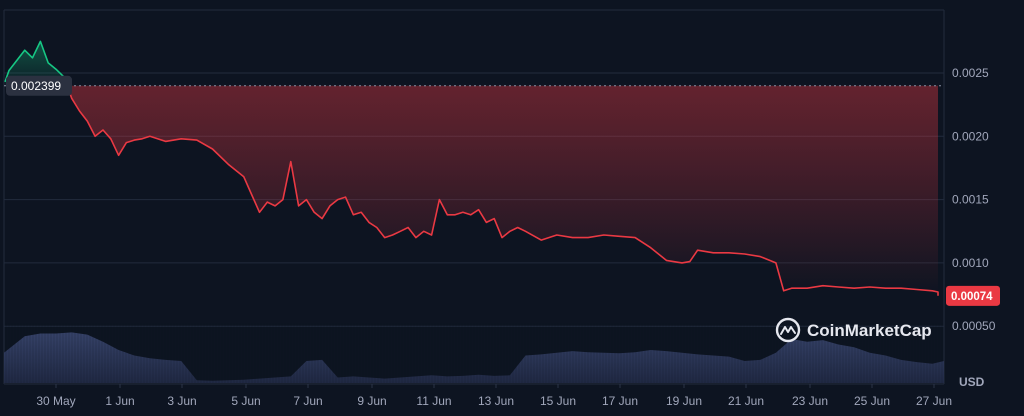 This screenshot has width=1024, height=416. Describe the element at coordinates (788, 330) in the screenshot. I see `coinmarketcap-logo-icon` at that location.